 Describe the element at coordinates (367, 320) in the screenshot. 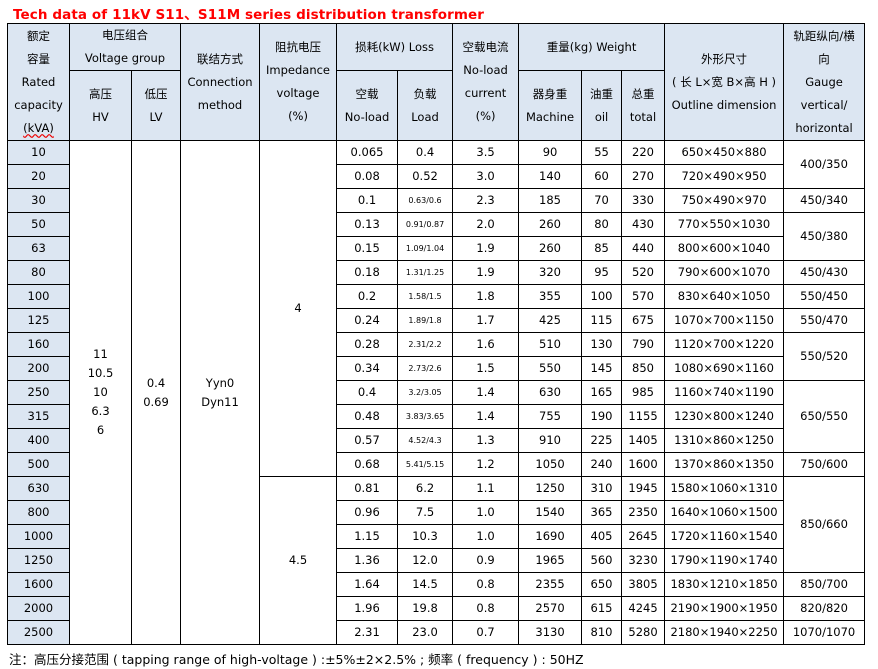

I see `cell-noload-loss: 0.24` at that location.